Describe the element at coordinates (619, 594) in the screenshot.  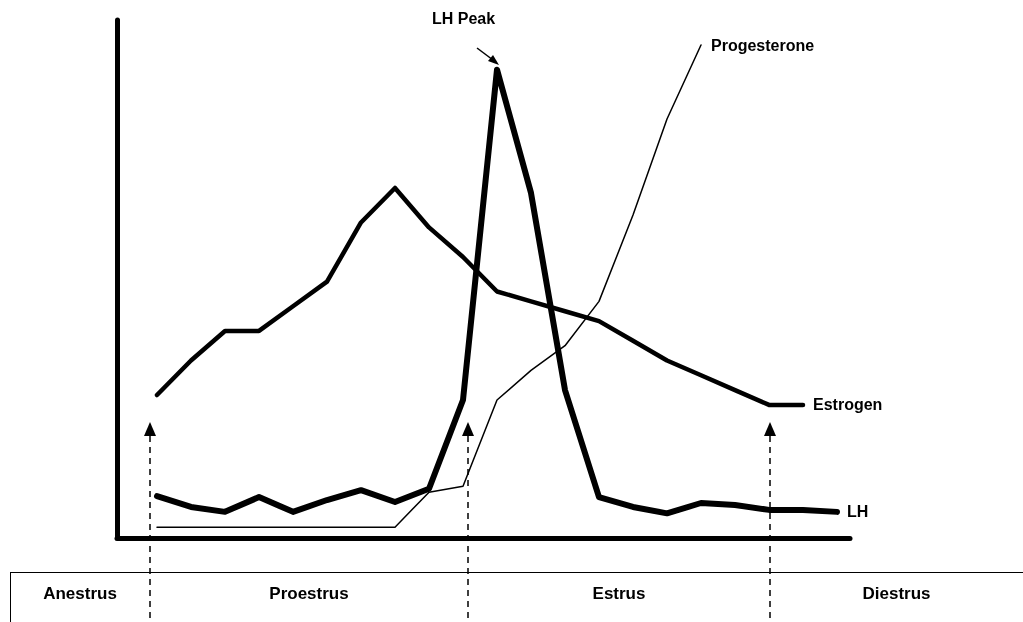
I see `text: Estrus` at that location.